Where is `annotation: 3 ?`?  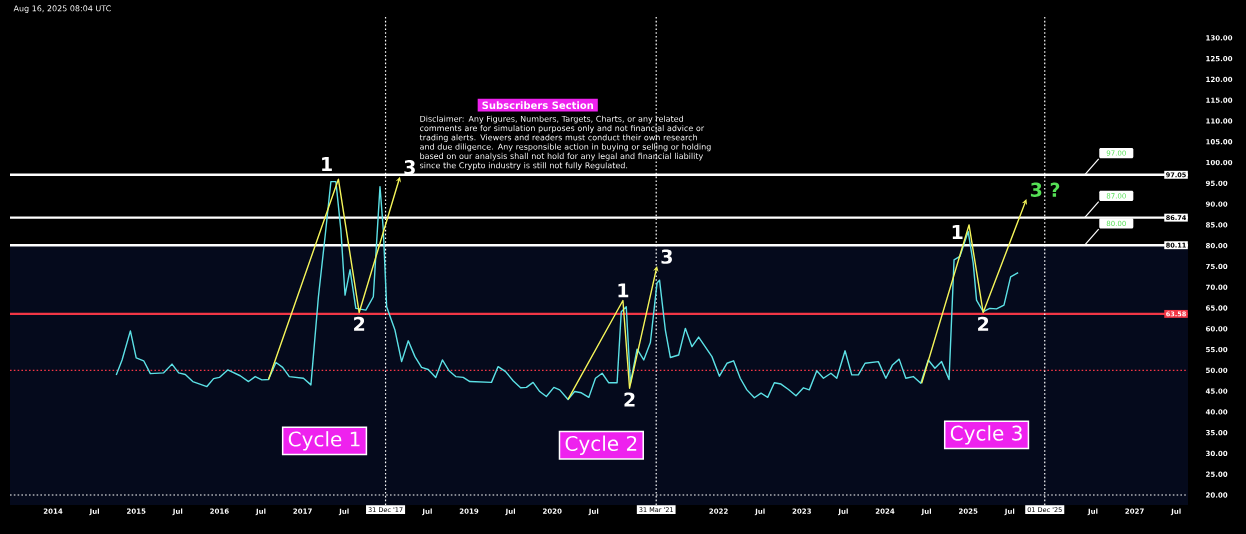 annotation: 3 ? is located at coordinates (1045, 189).